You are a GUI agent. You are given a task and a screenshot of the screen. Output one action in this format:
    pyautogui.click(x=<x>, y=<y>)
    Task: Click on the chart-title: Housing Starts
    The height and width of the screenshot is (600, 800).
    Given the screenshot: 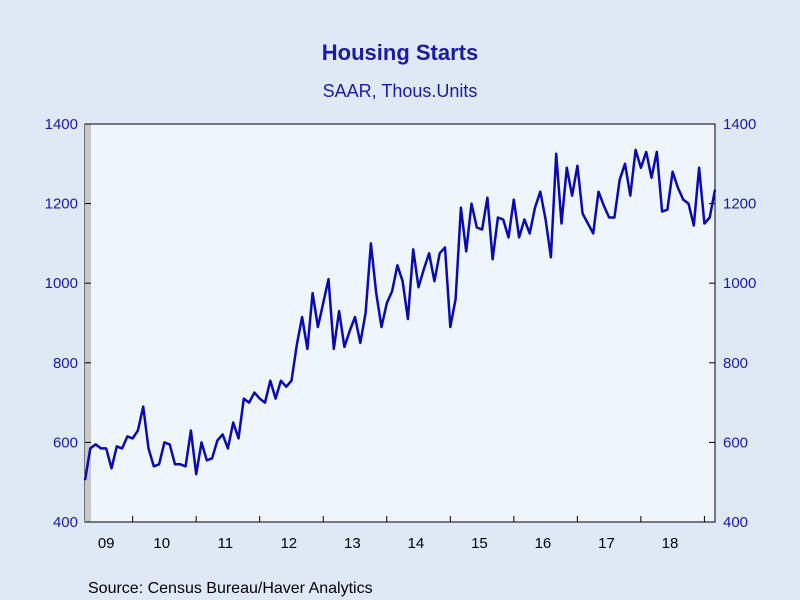 What is the action you would take?
    pyautogui.click(x=400, y=52)
    